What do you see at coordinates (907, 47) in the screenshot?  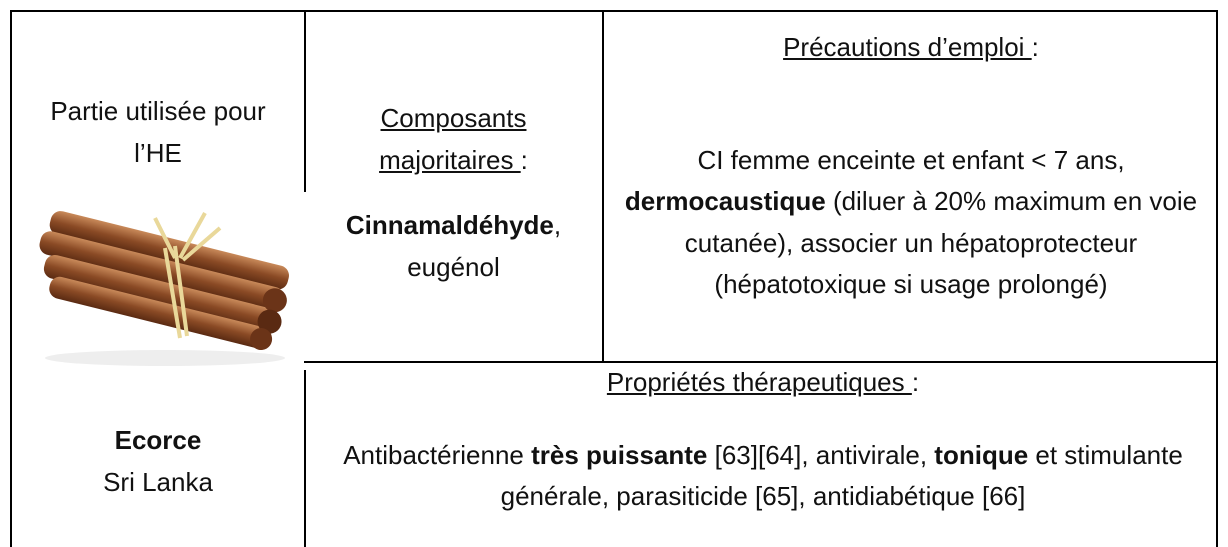 I see `text: Précautions d’emploi` at bounding box center [907, 47].